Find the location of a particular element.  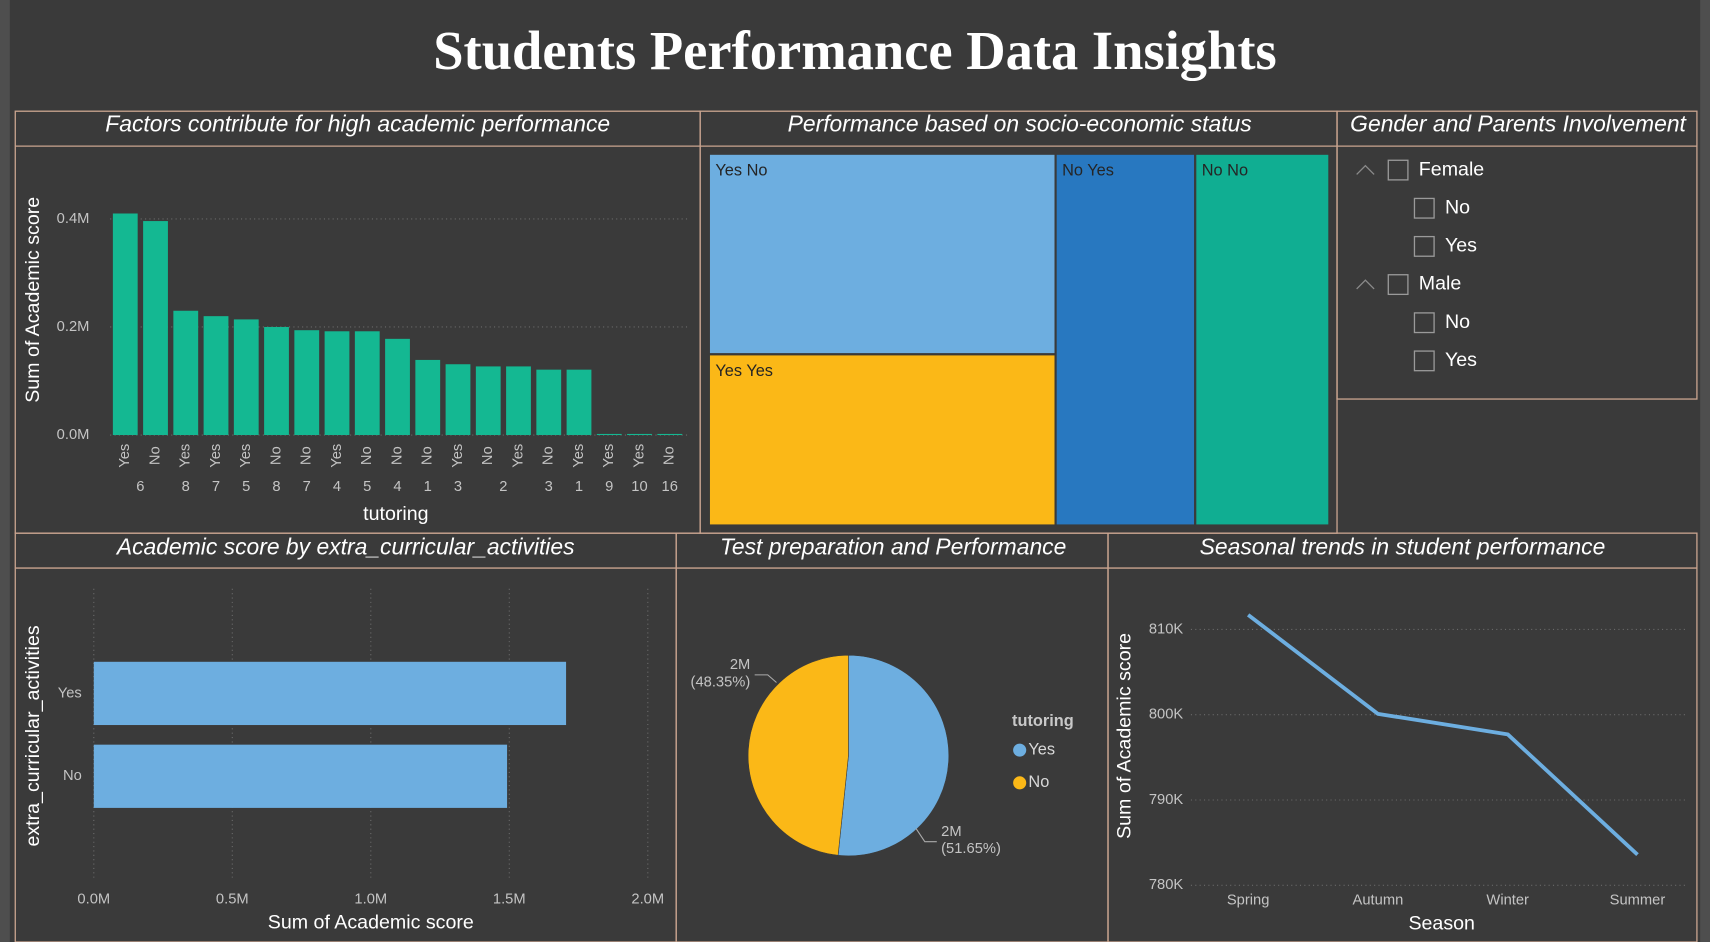

x-axis-title: Sum of Academic score is located at coordinates (371, 923).